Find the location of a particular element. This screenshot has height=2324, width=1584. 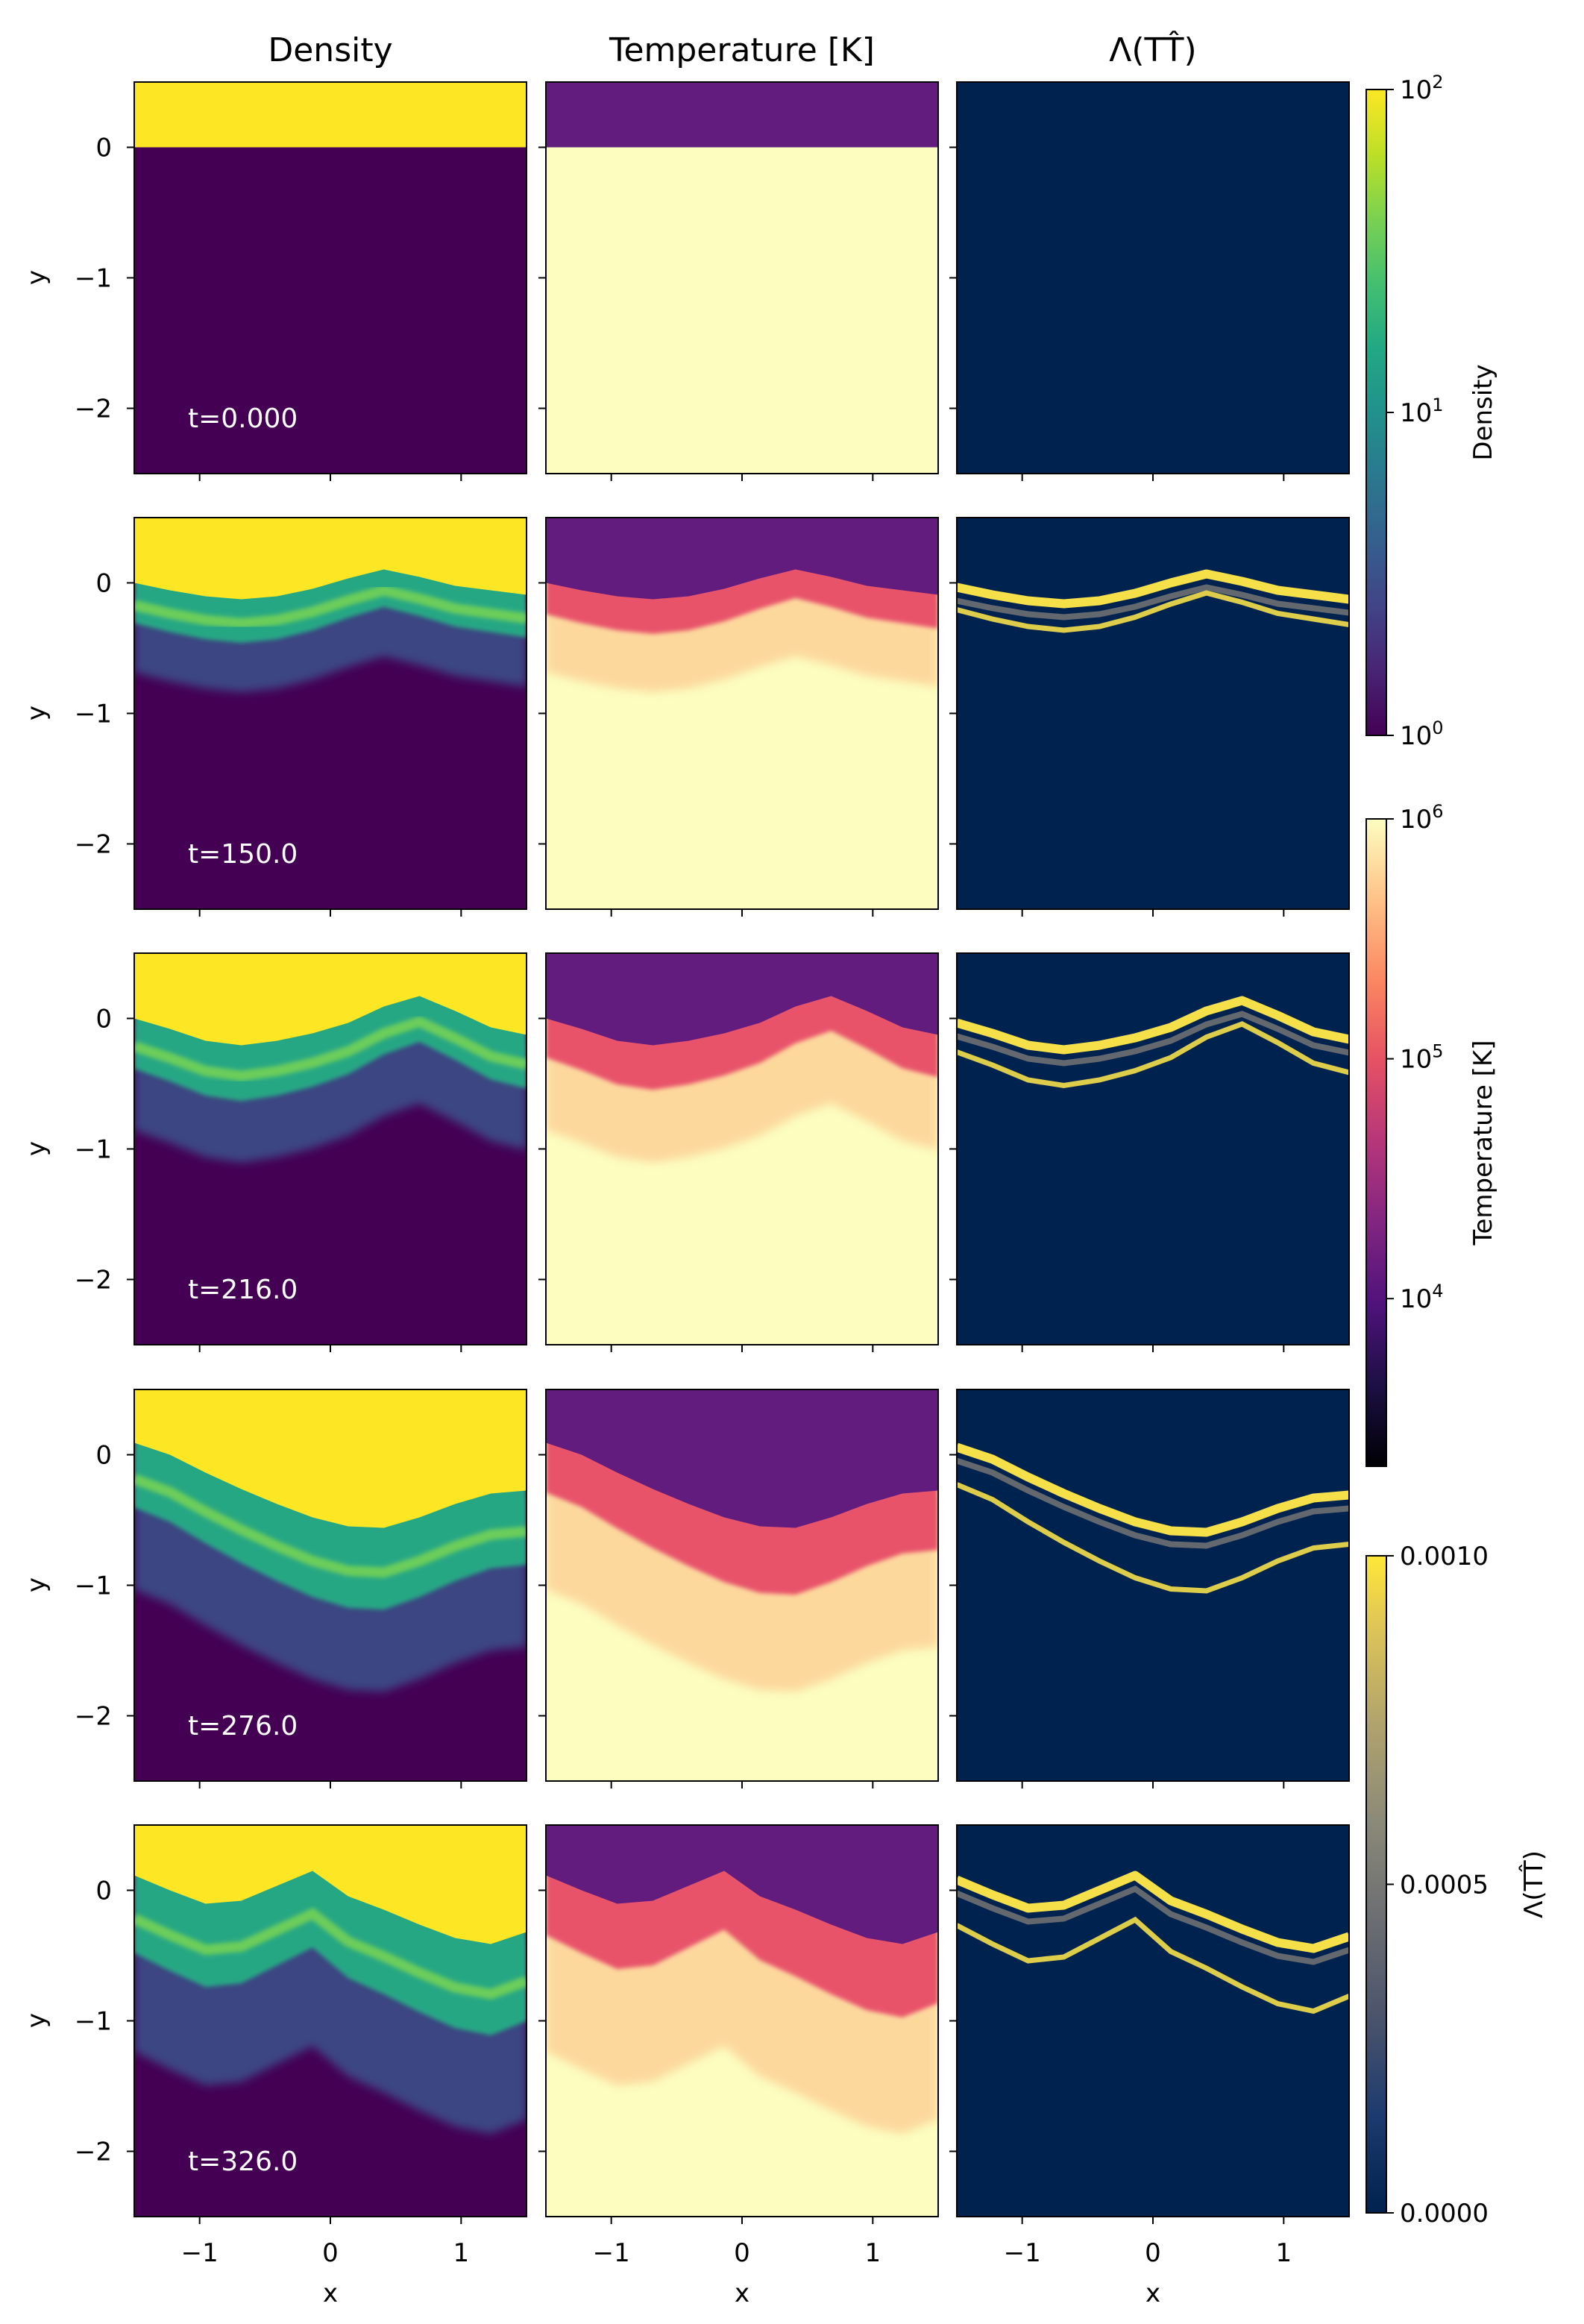

time-label: t=0.000 is located at coordinates (243, 418).